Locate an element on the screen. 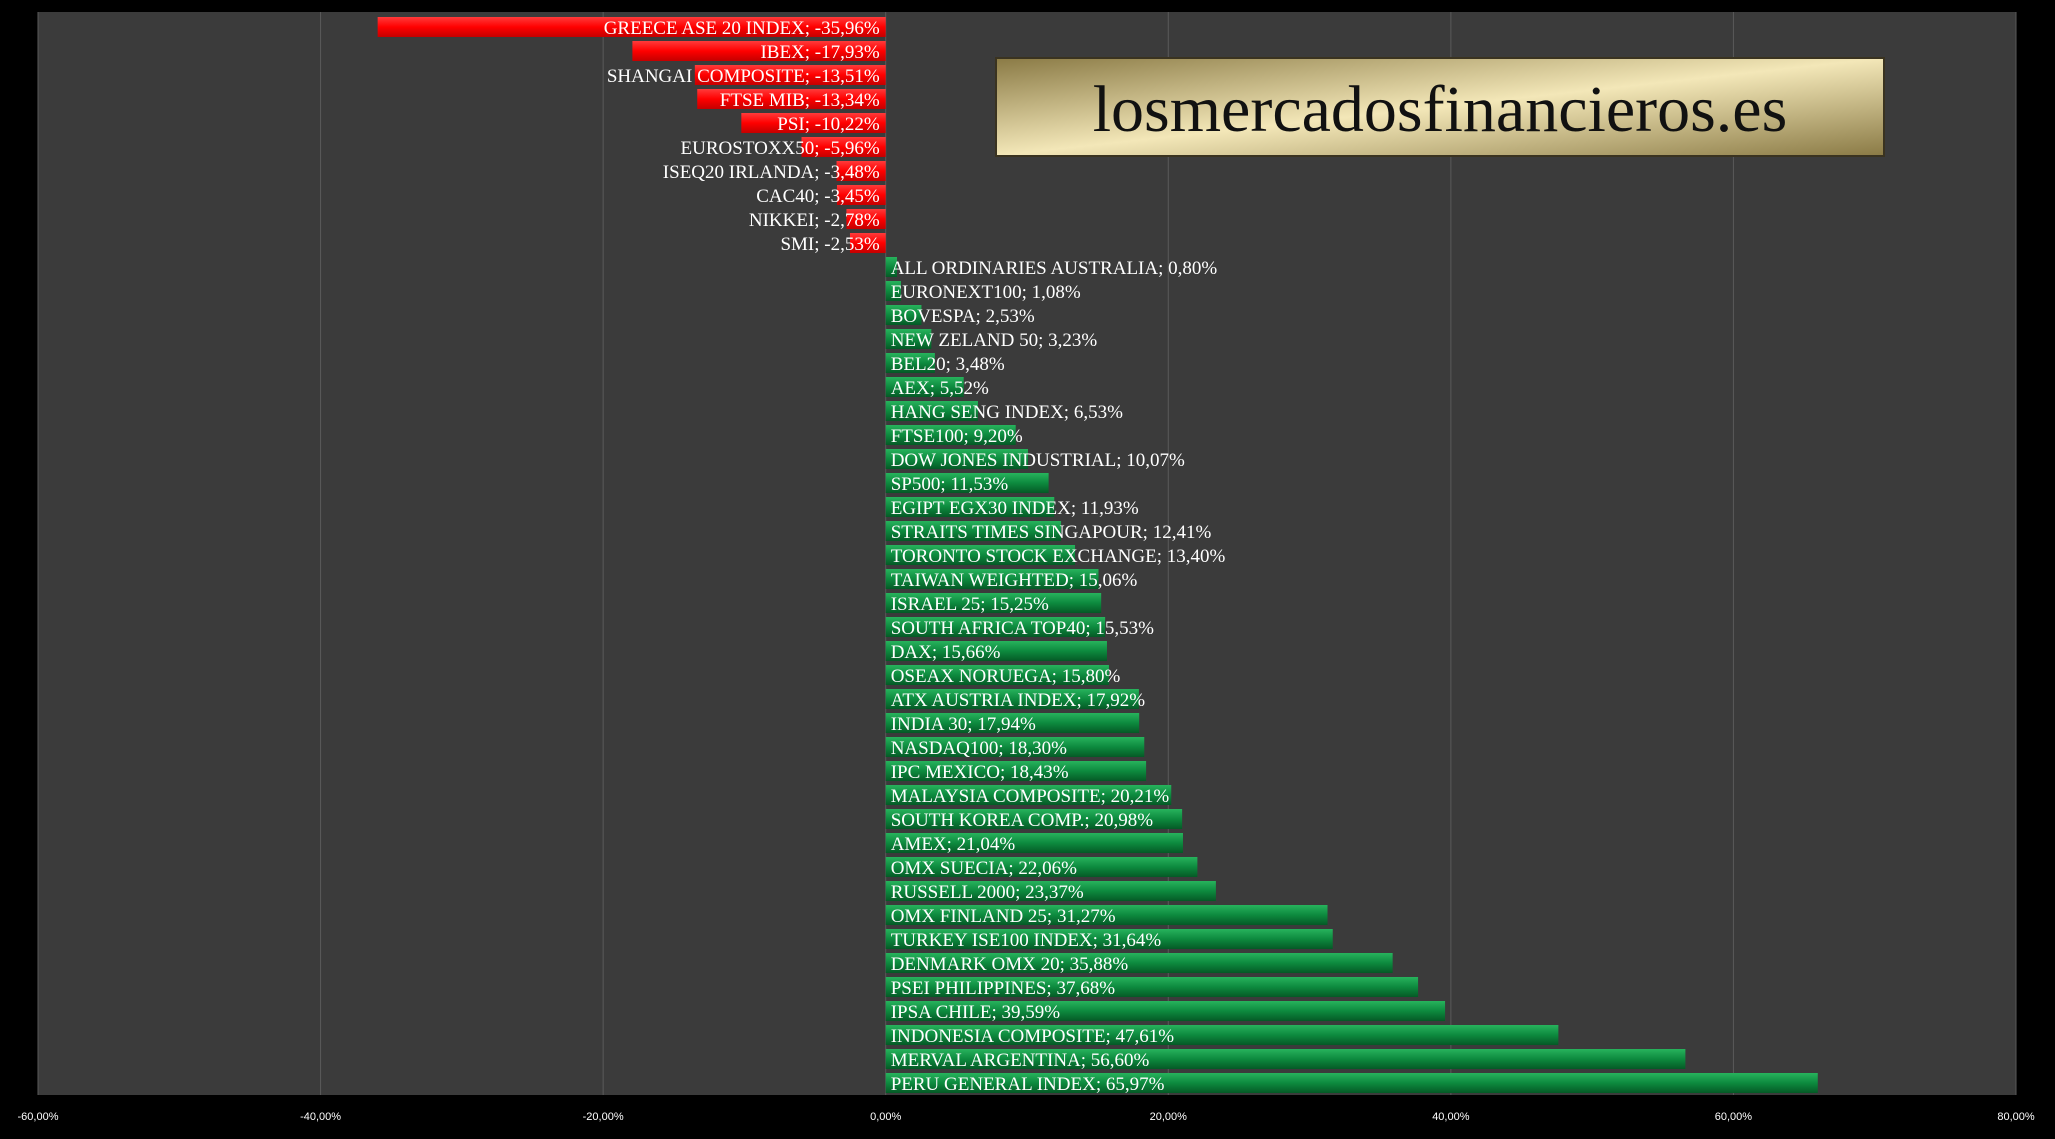 Image resolution: width=2055 pixels, height=1139 pixels. bar-data-label: SMI; -2,53% is located at coordinates (829, 244).